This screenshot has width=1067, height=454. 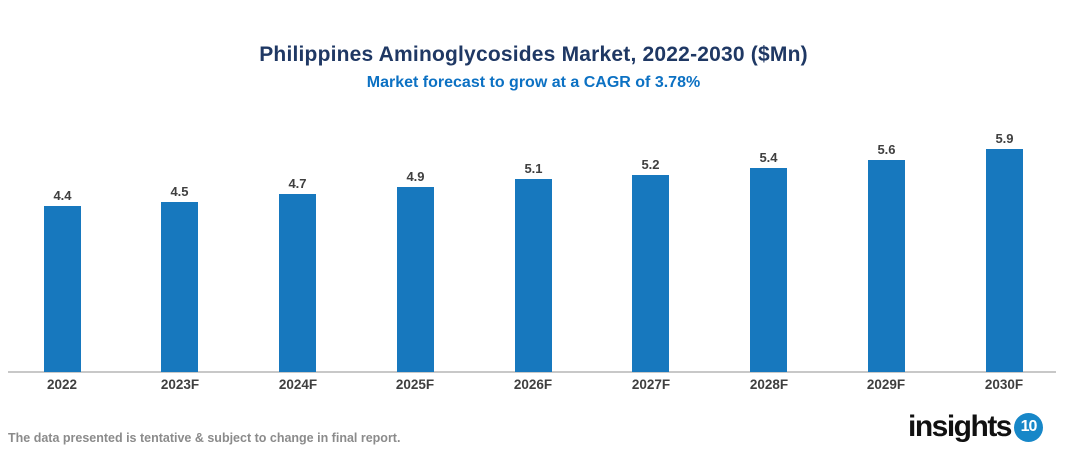 I want to click on bar-group: 4.7, so click(x=297, y=274).